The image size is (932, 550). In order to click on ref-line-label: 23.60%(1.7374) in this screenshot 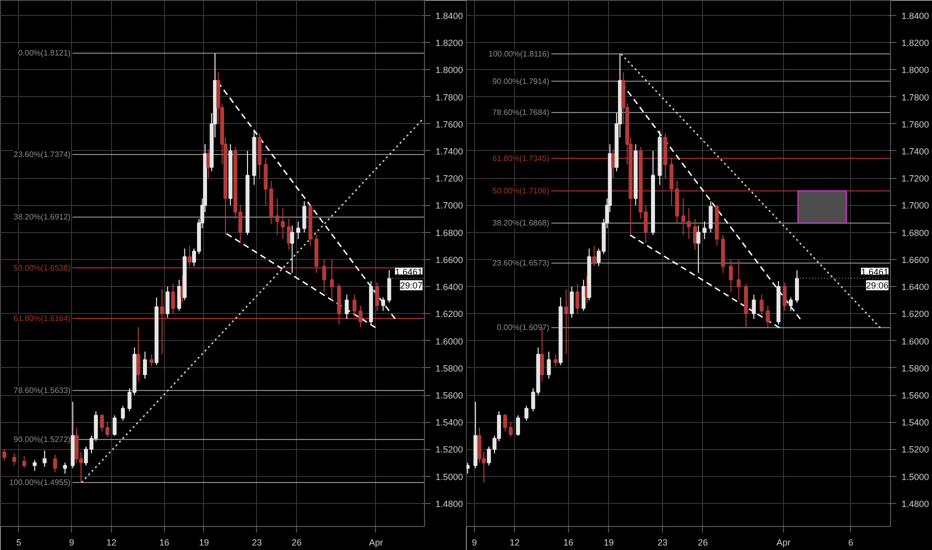, I will do `click(42, 155)`.